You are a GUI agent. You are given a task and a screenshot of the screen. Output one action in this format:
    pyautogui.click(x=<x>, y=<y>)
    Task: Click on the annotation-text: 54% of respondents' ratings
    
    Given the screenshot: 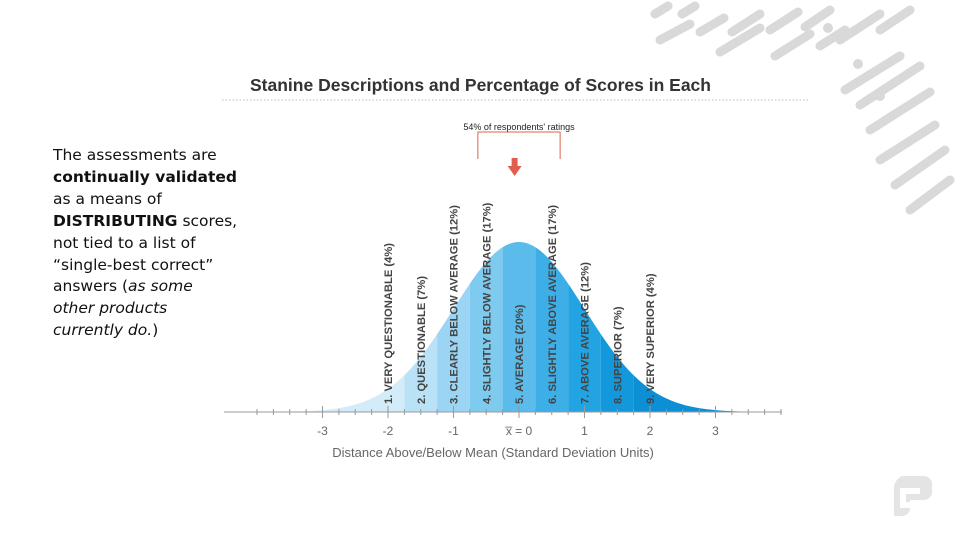 What is the action you would take?
    pyautogui.click(x=519, y=127)
    